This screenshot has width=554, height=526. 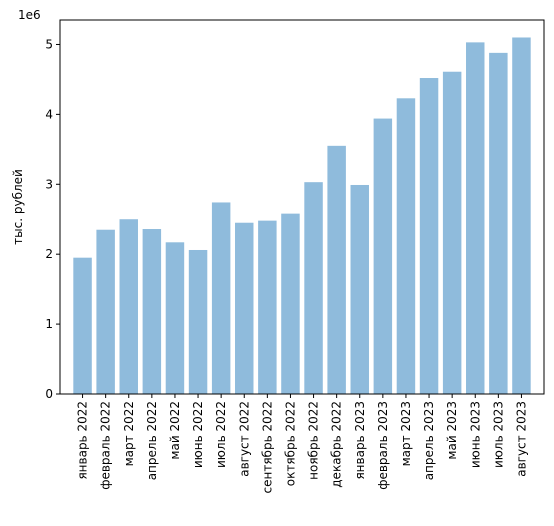 I want to click on x-tick-label: март 2022, so click(x=129, y=433).